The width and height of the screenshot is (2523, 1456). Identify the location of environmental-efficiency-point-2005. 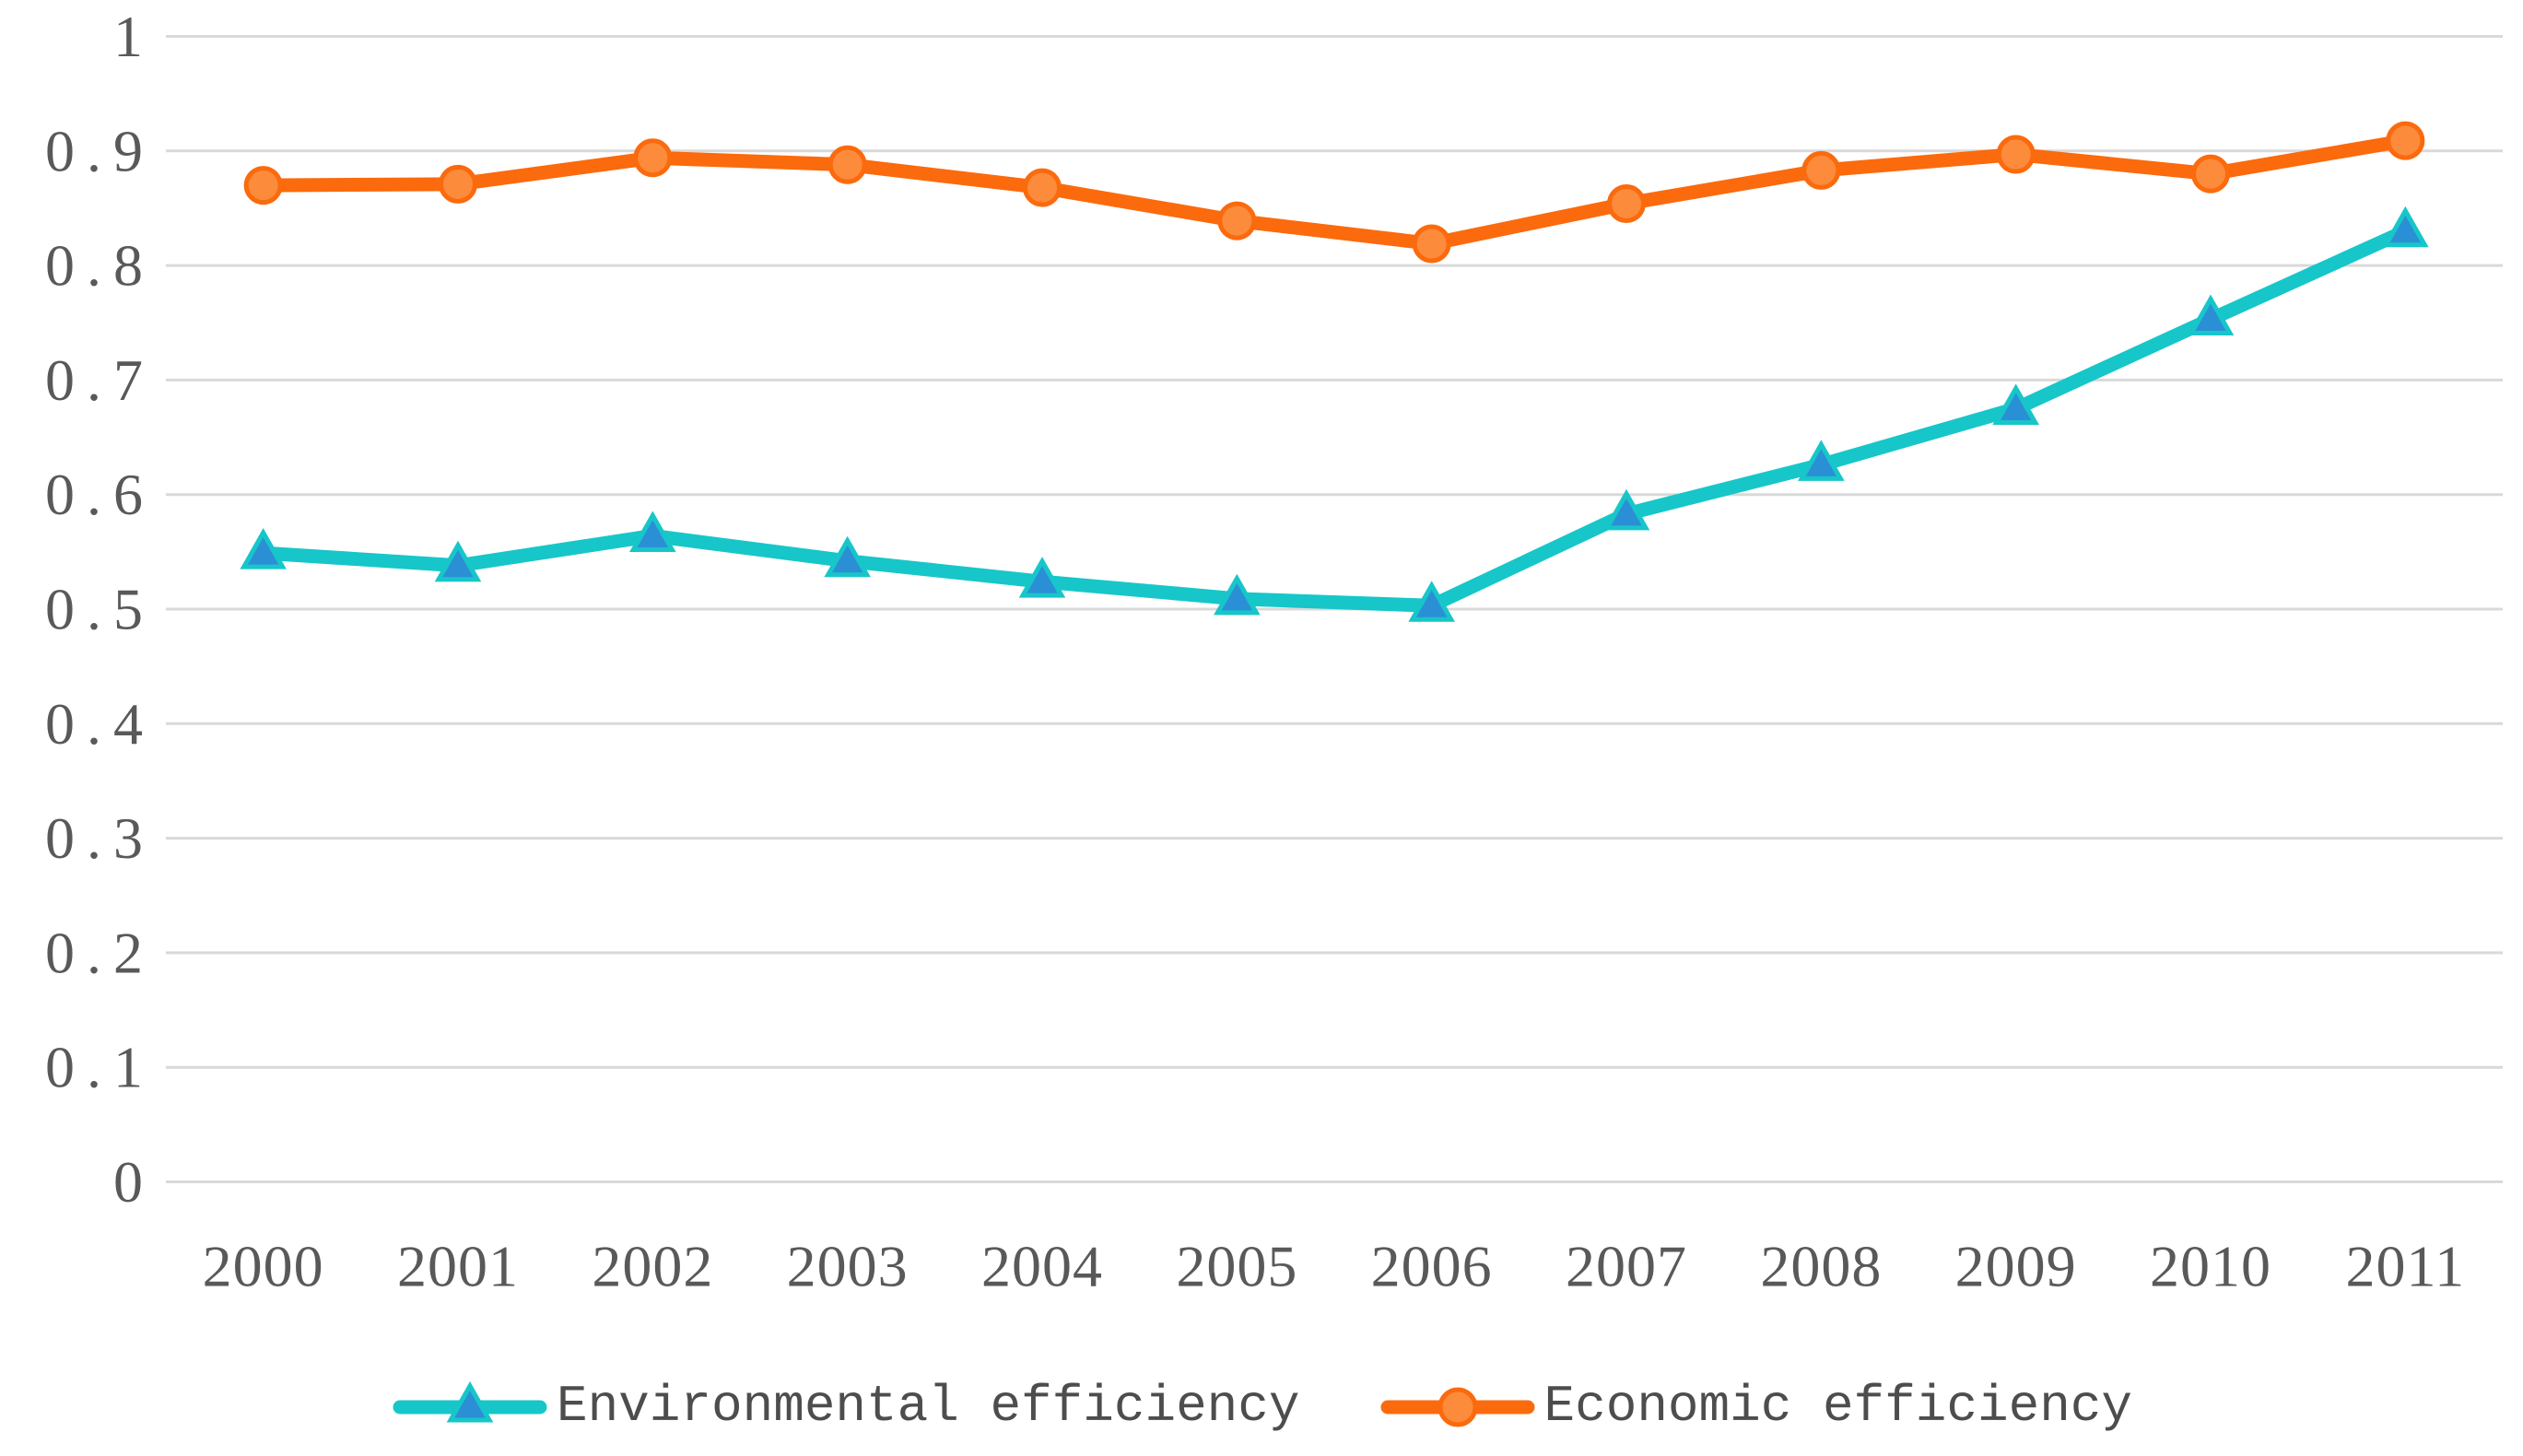
(1237, 594).